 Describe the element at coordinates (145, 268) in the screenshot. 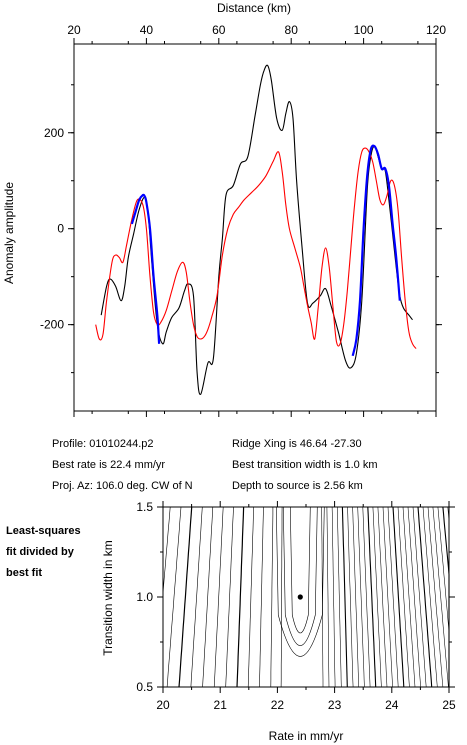

I see `fit-segment-line` at that location.